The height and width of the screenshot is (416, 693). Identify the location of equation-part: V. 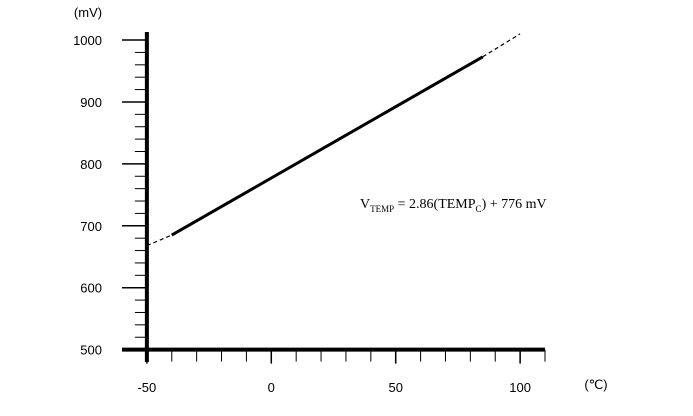
(365, 204).